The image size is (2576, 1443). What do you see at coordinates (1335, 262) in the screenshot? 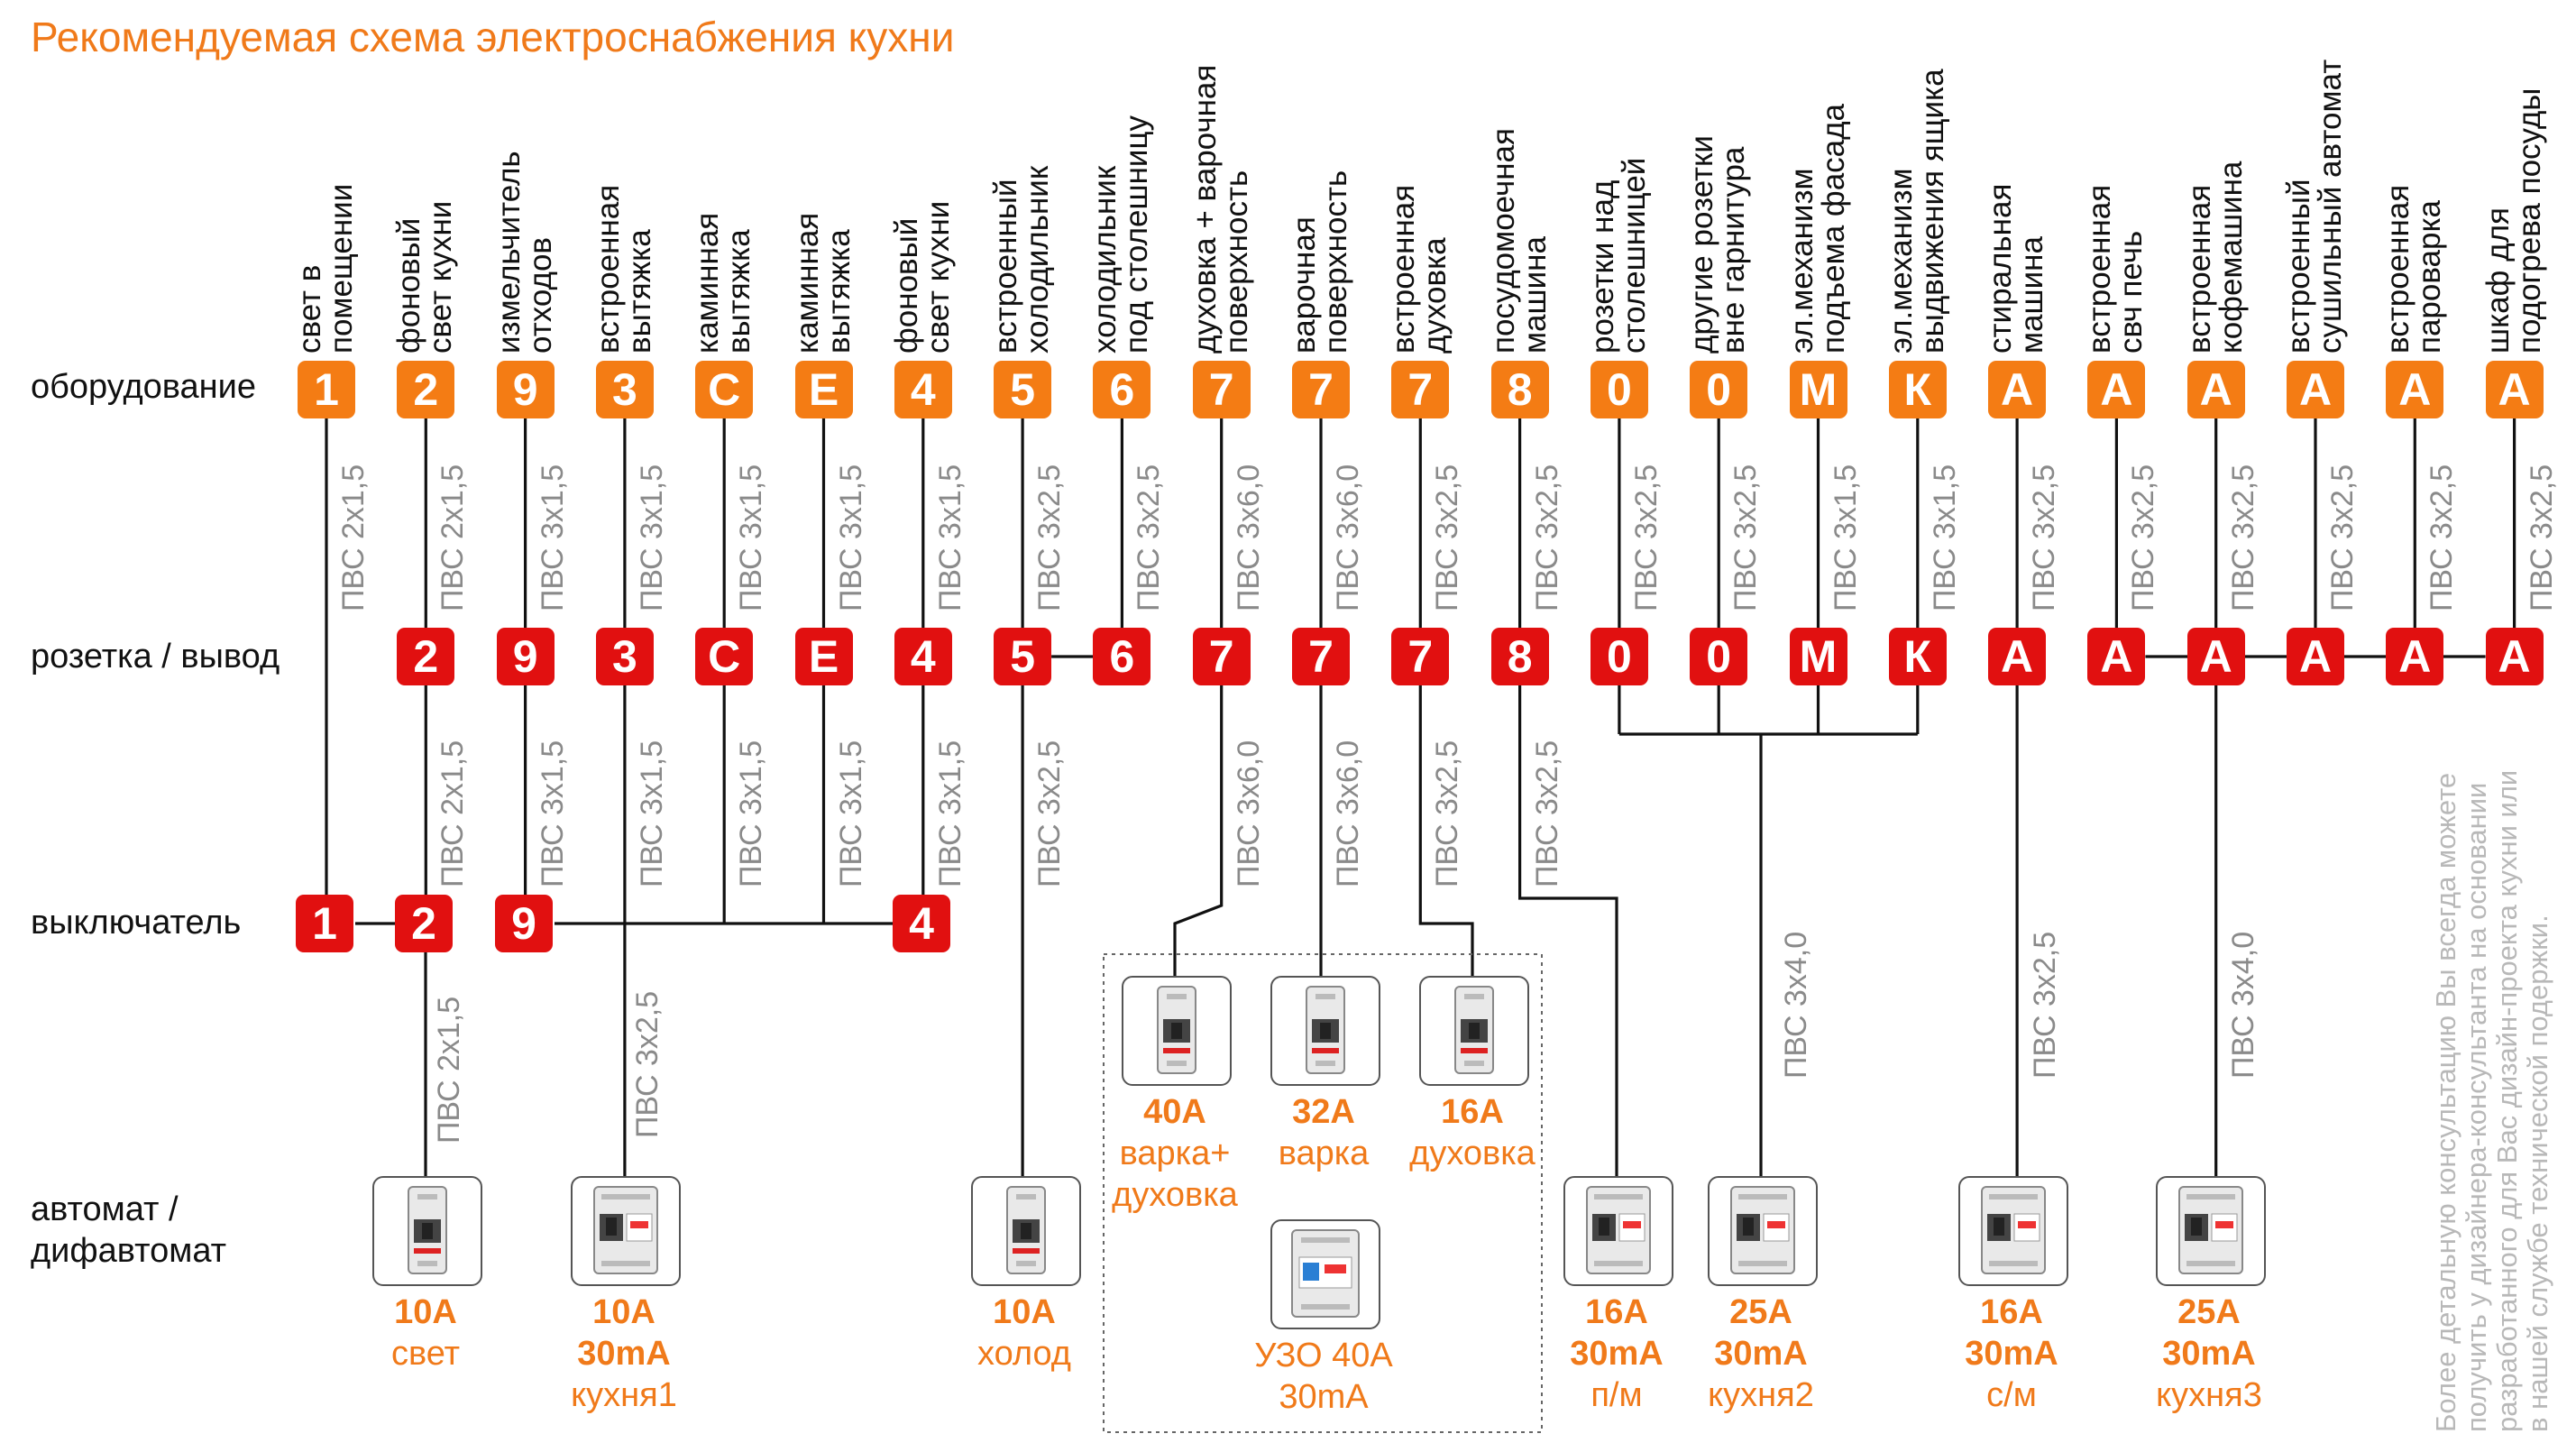
I see `equipment-label: поверхность` at bounding box center [1335, 262].